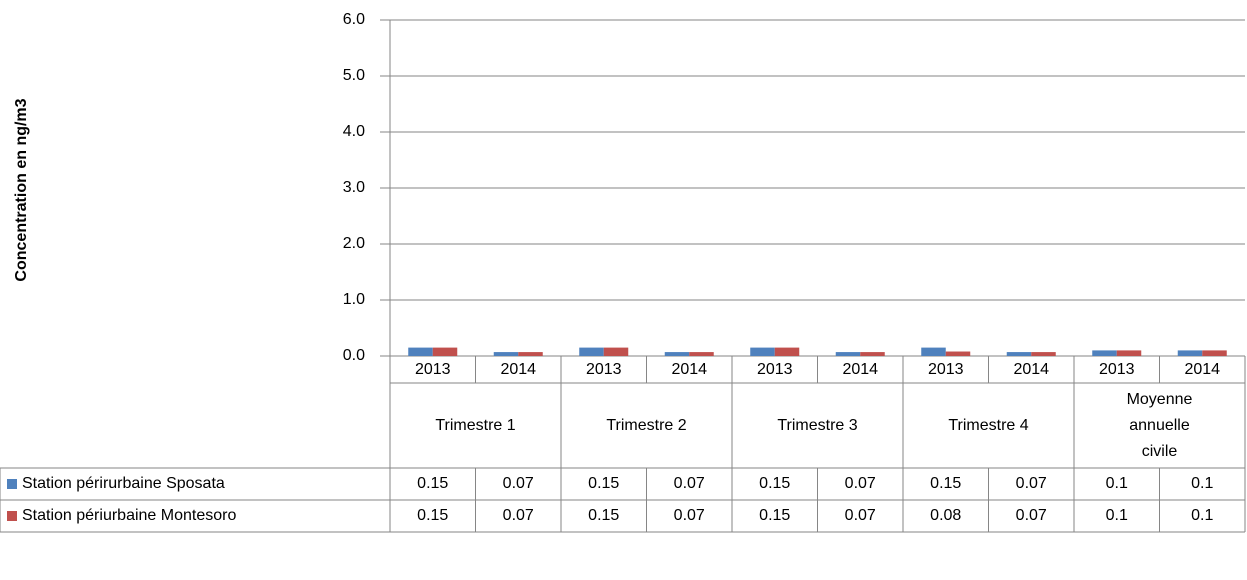 The image size is (1247, 580). What do you see at coordinates (354, 243) in the screenshot?
I see `y-tick-label: 2.0` at bounding box center [354, 243].